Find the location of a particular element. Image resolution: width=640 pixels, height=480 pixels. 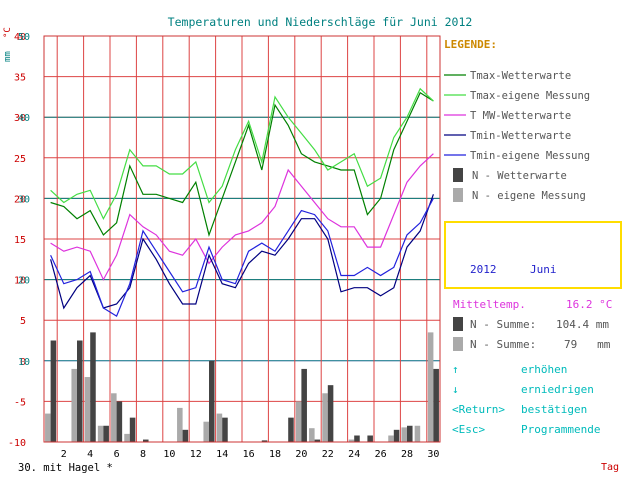

period-year: 2012 is located at coordinates (483, 269).